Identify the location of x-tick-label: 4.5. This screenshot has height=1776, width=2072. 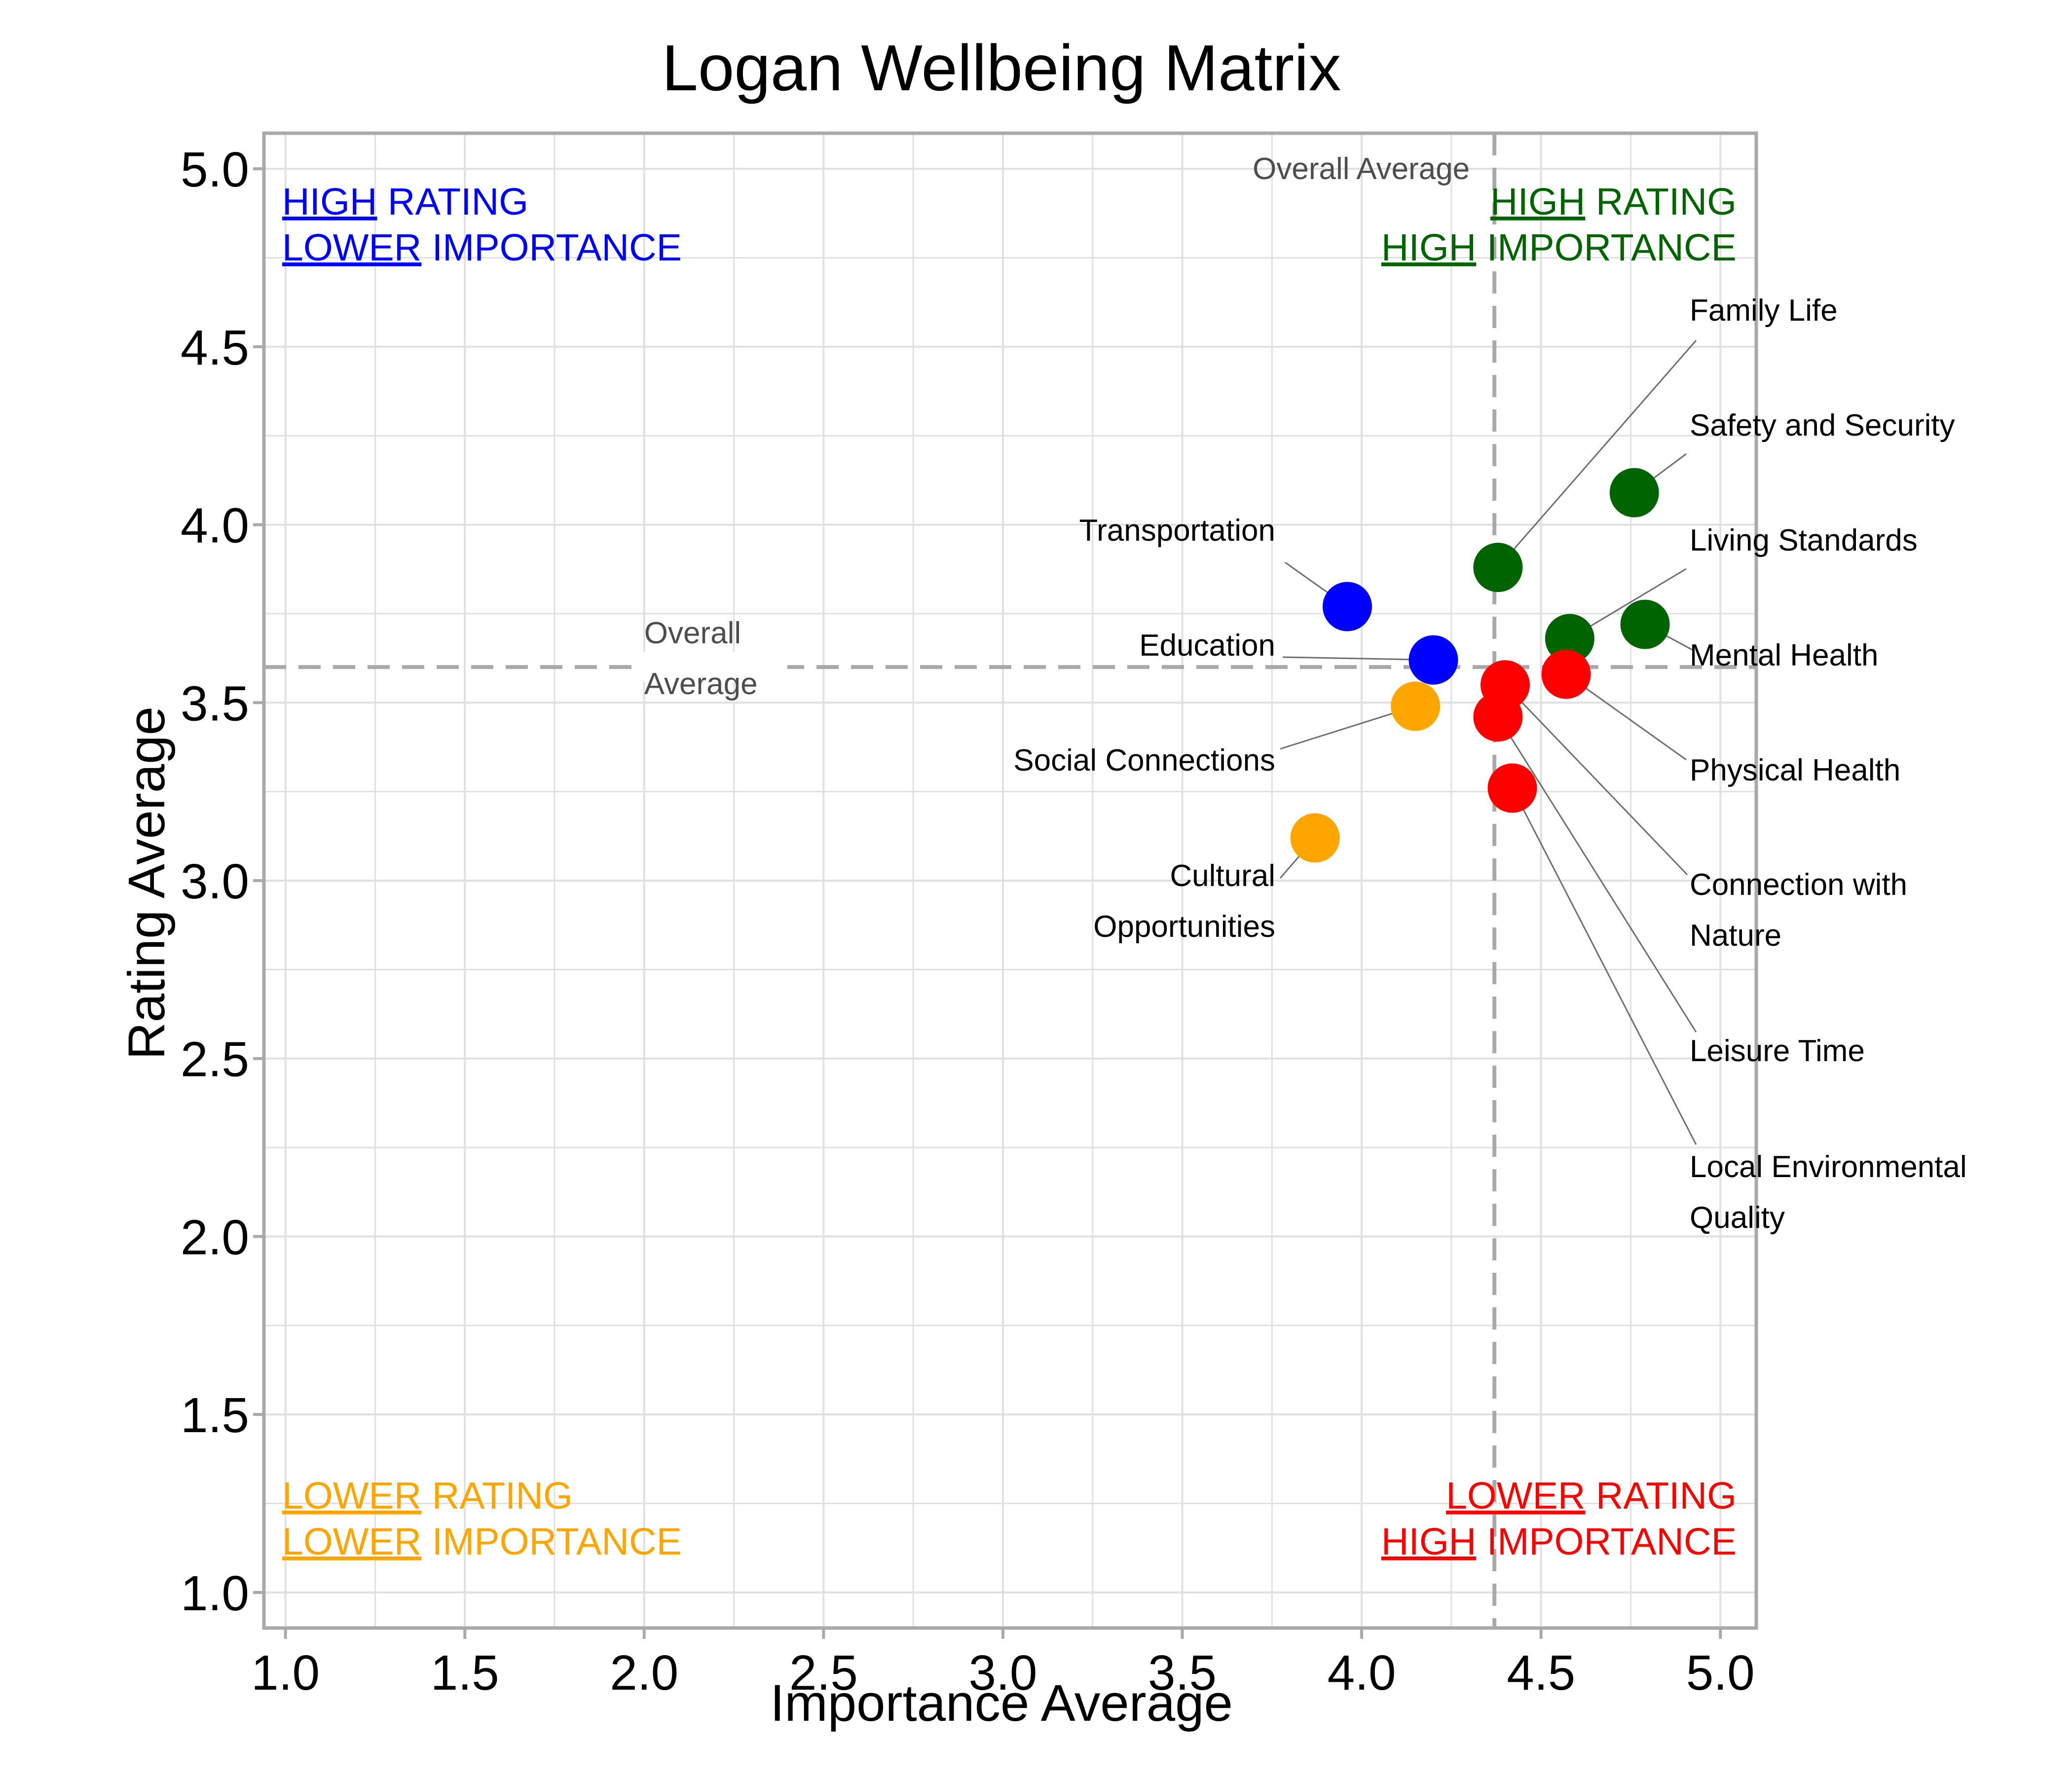
(1541, 1673).